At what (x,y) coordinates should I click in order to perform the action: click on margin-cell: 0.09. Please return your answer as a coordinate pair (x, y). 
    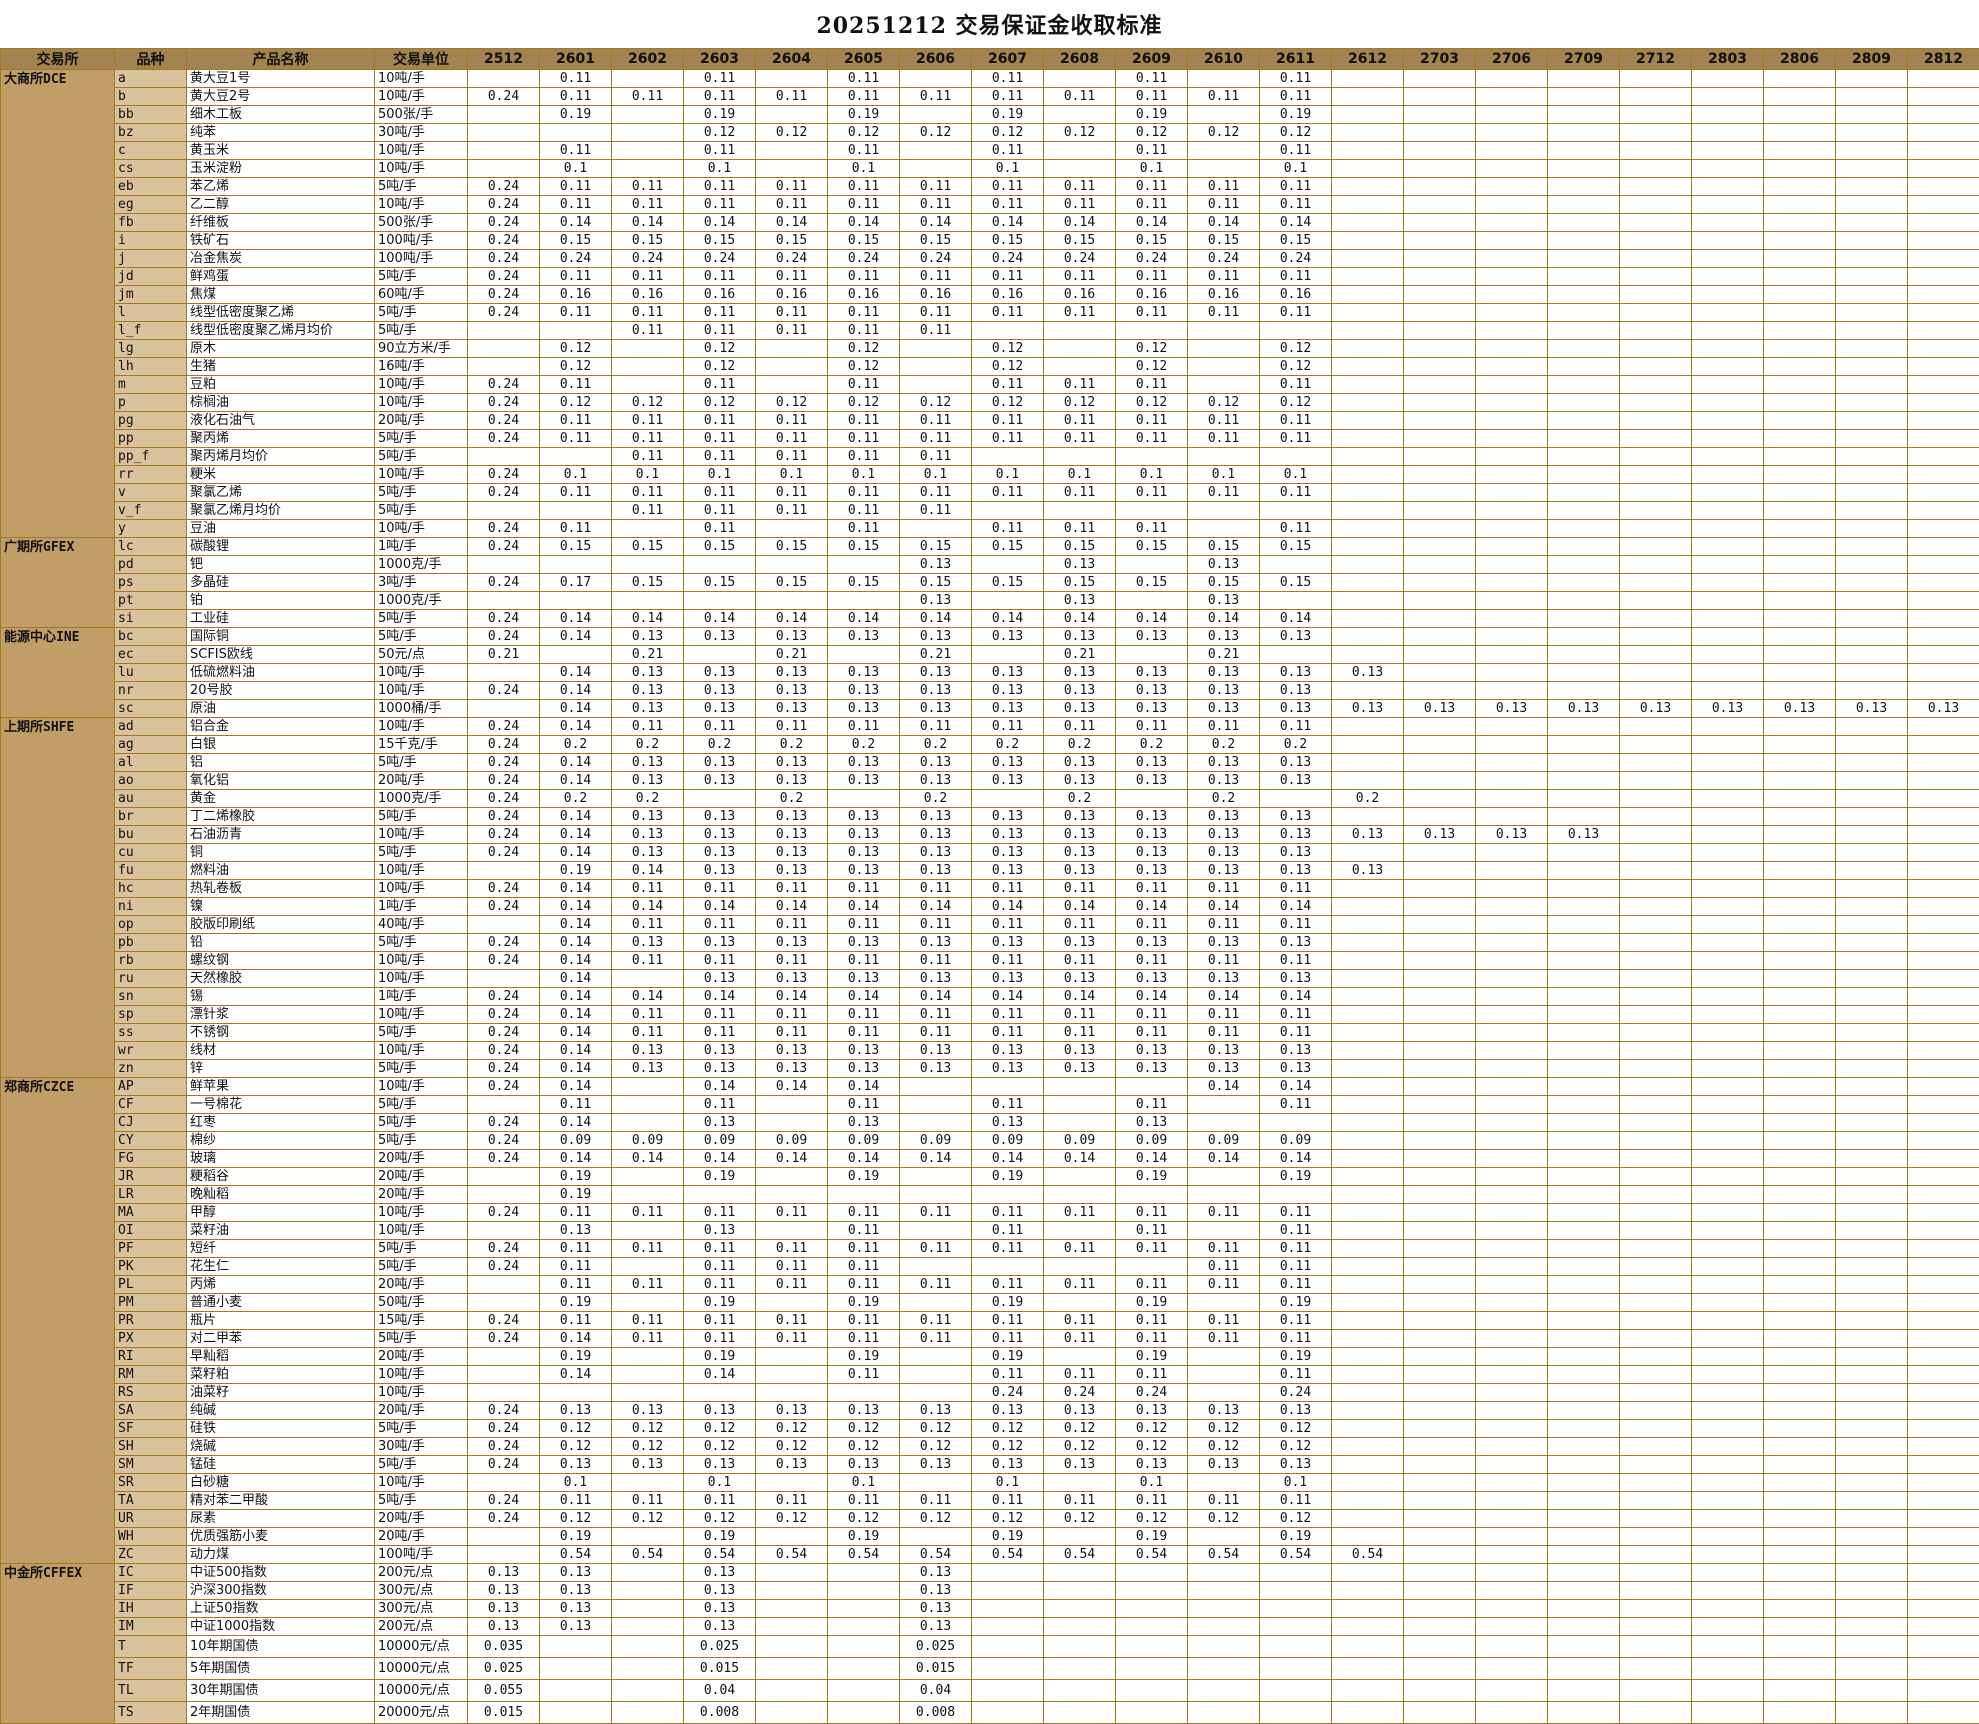
    Looking at the image, I should click on (1080, 1141).